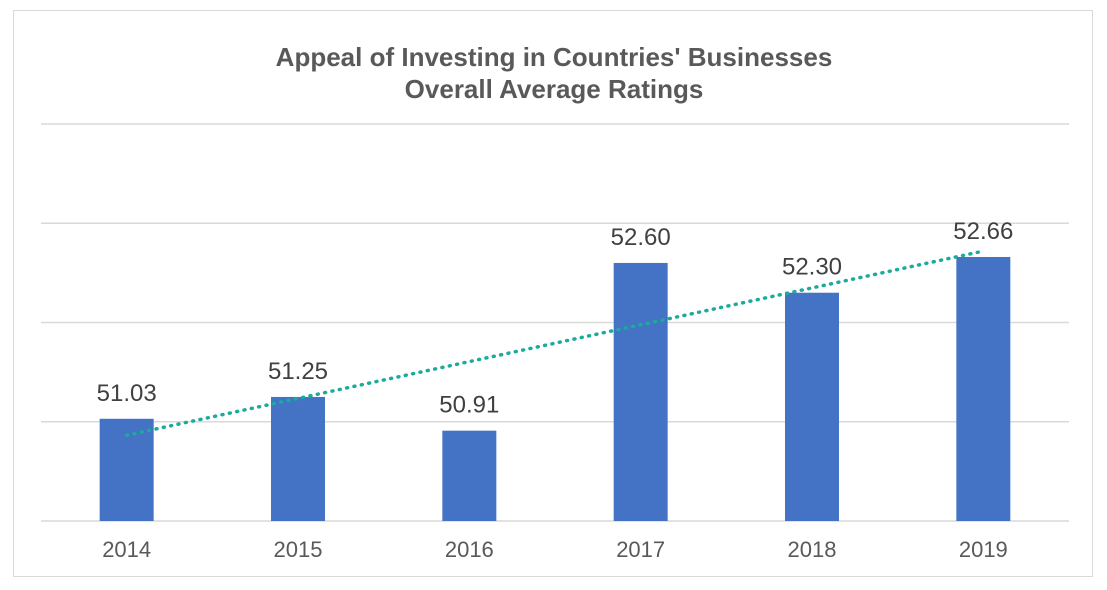 Image resolution: width=1107 pixels, height=590 pixels. Describe the element at coordinates (554, 89) in the screenshot. I see `chart-title-line-2: Overall Average Ratings` at that location.